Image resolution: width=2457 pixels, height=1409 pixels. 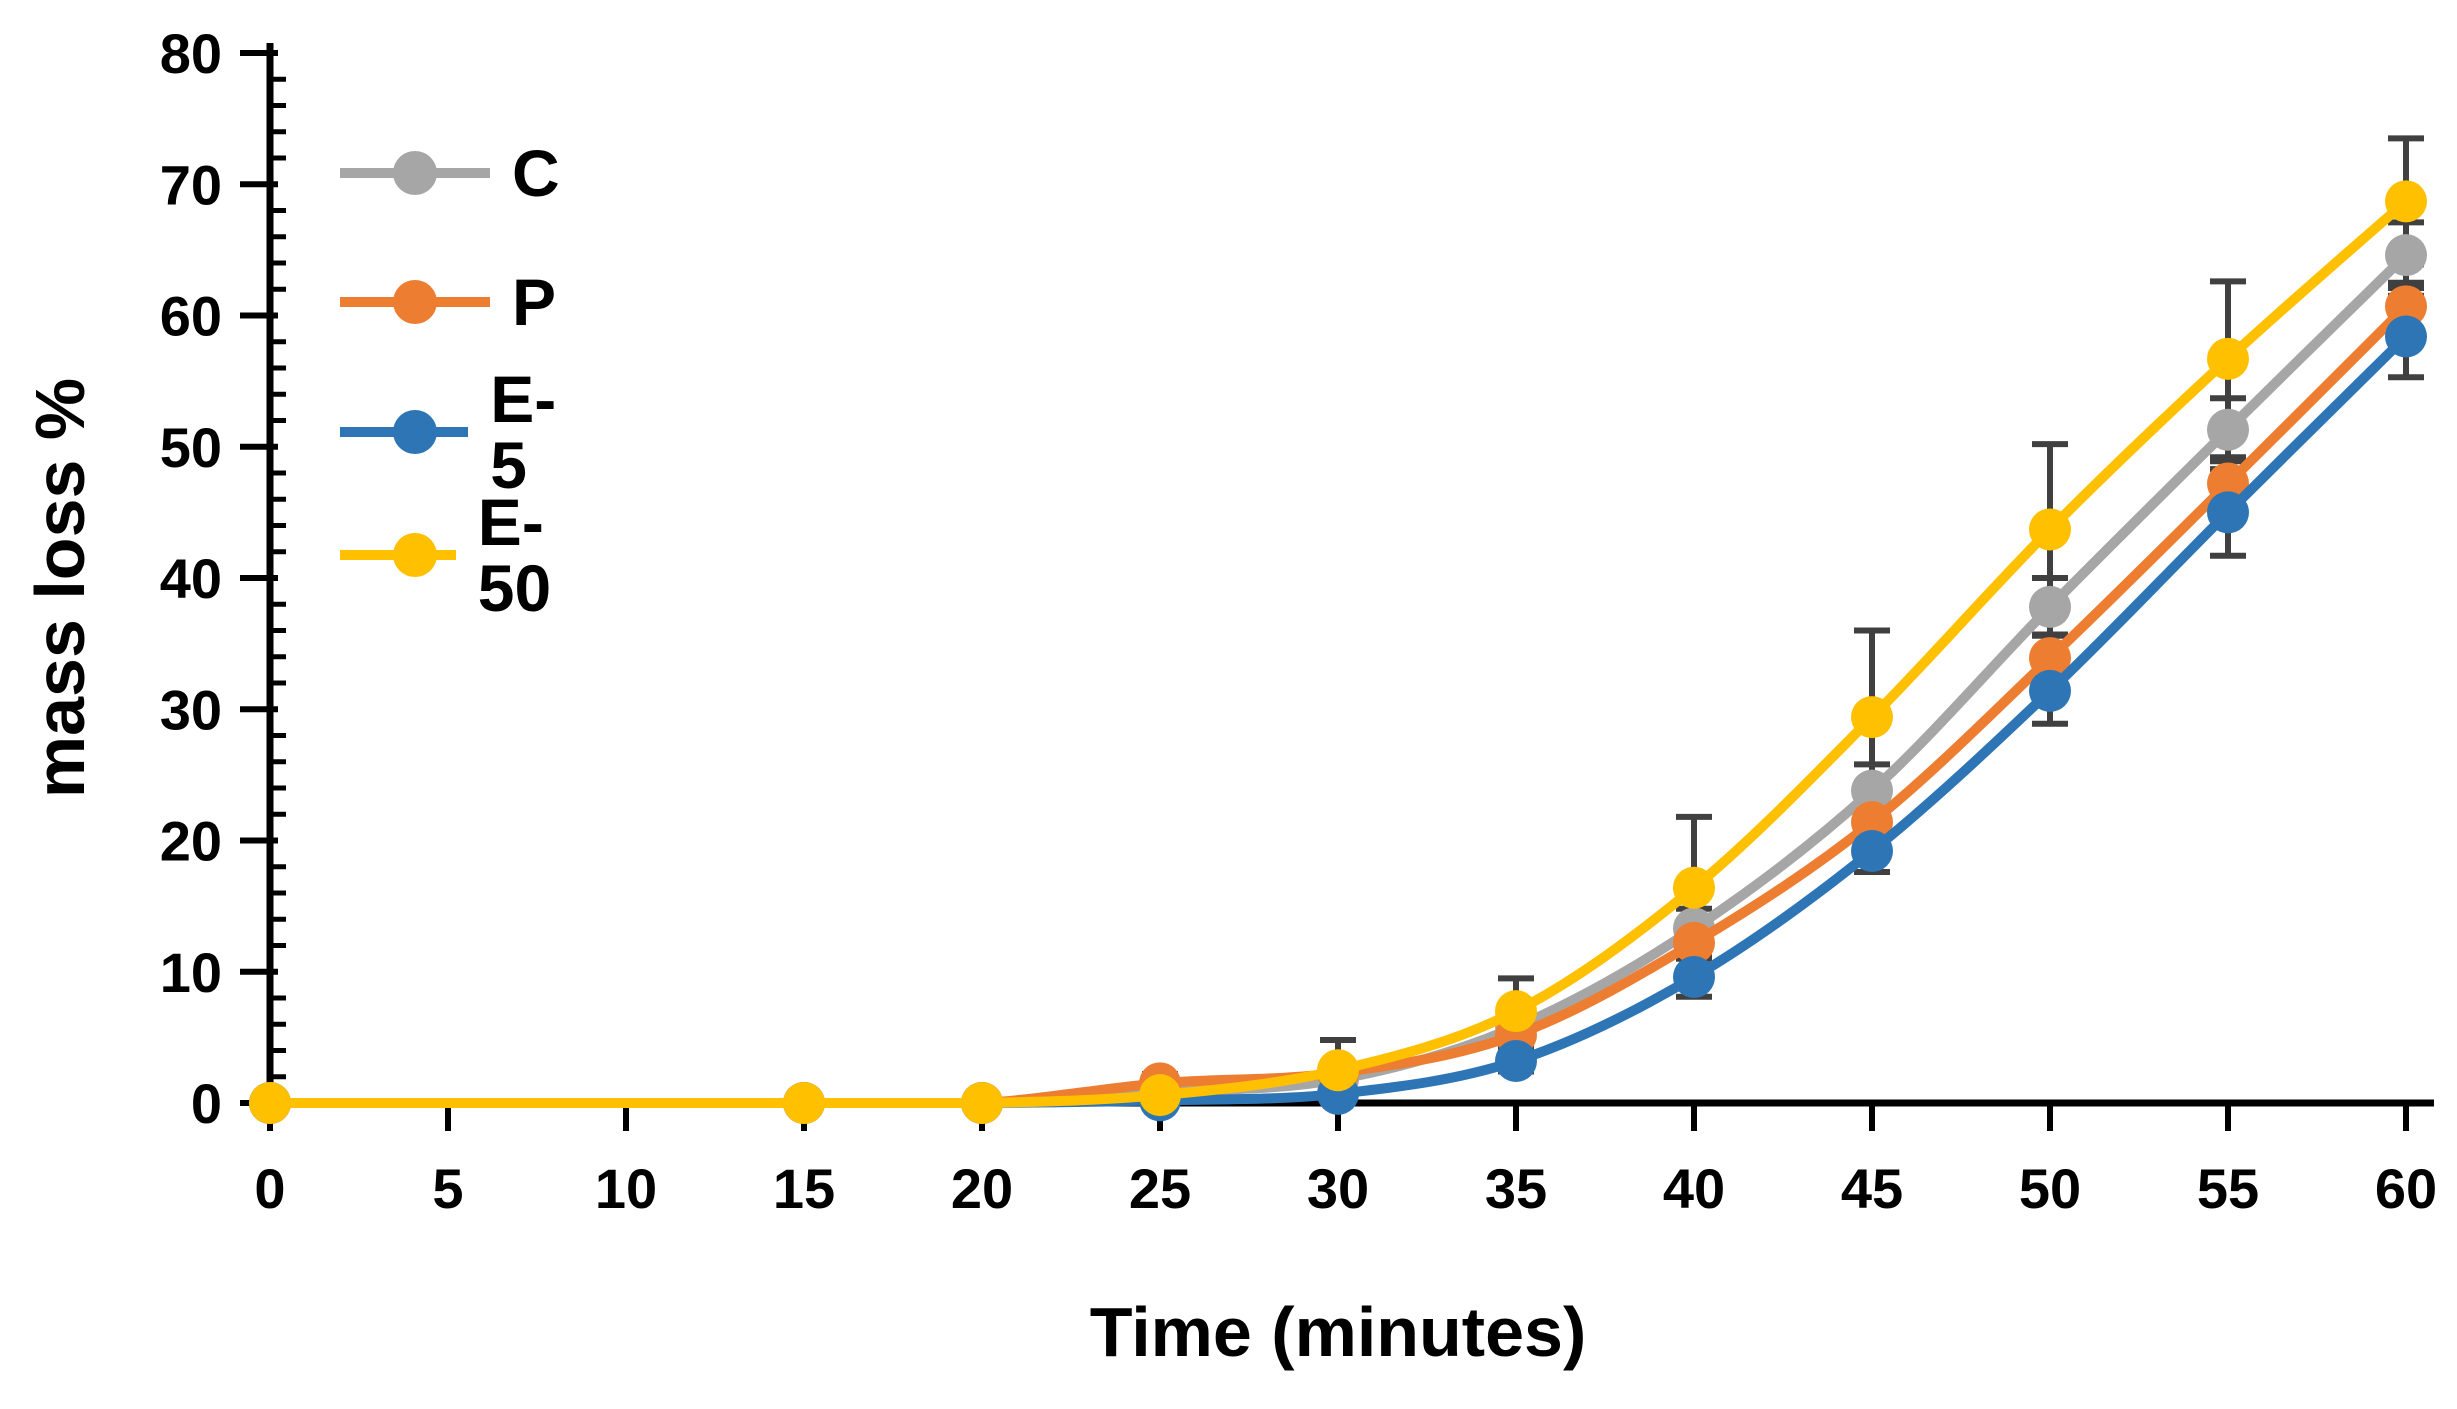 What do you see at coordinates (191, 972) in the screenshot?
I see `y-tick-label: 10` at bounding box center [191, 972].